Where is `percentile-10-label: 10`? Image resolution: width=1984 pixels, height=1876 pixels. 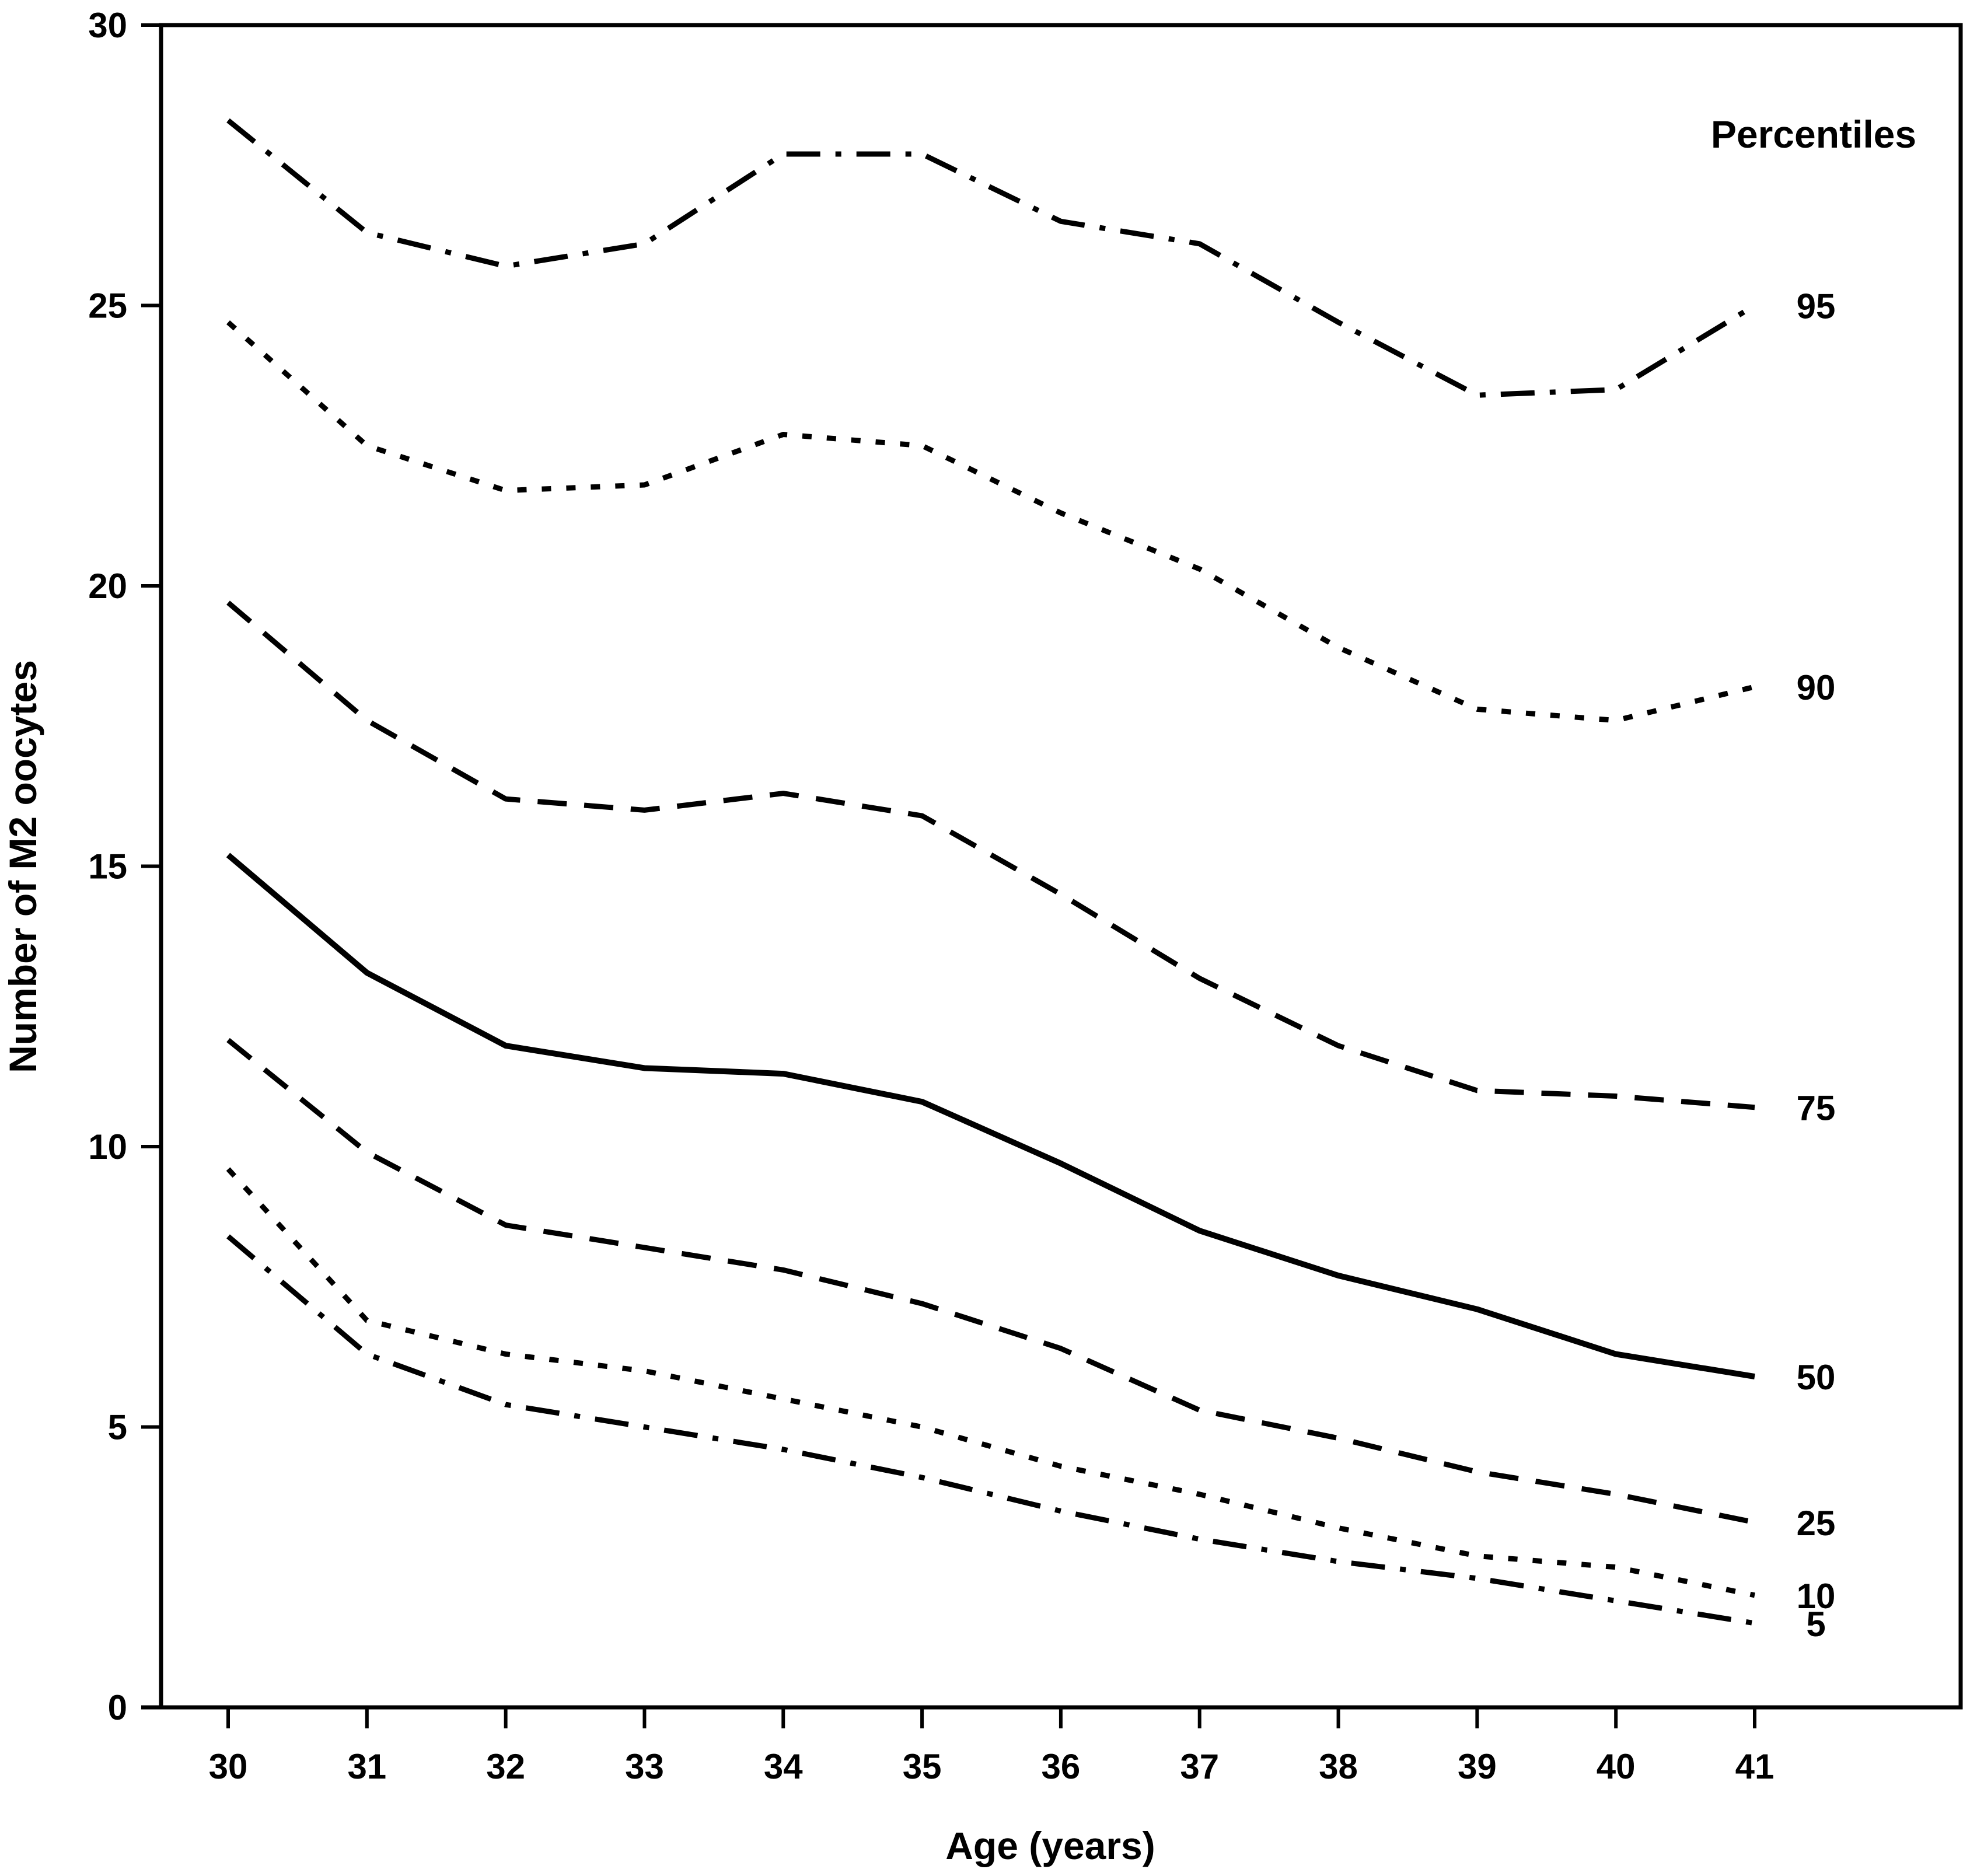
percentile-10-label: 10 is located at coordinates (1816, 1596).